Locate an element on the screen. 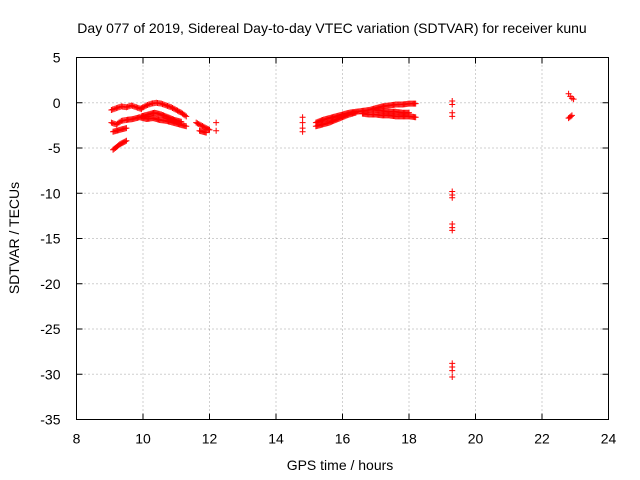 Image resolution: width=640 pixels, height=480 pixels. x-tick-label: 22 is located at coordinates (542, 439).